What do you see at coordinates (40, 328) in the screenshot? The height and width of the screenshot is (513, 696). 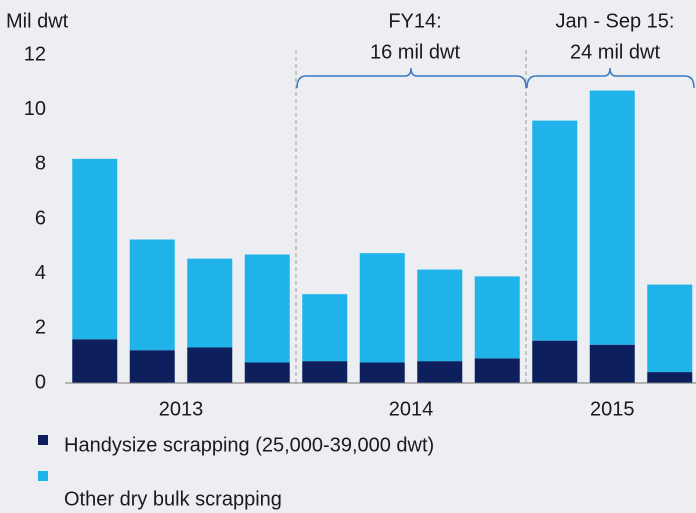 I see `y-tick-label: 2` at bounding box center [40, 328].